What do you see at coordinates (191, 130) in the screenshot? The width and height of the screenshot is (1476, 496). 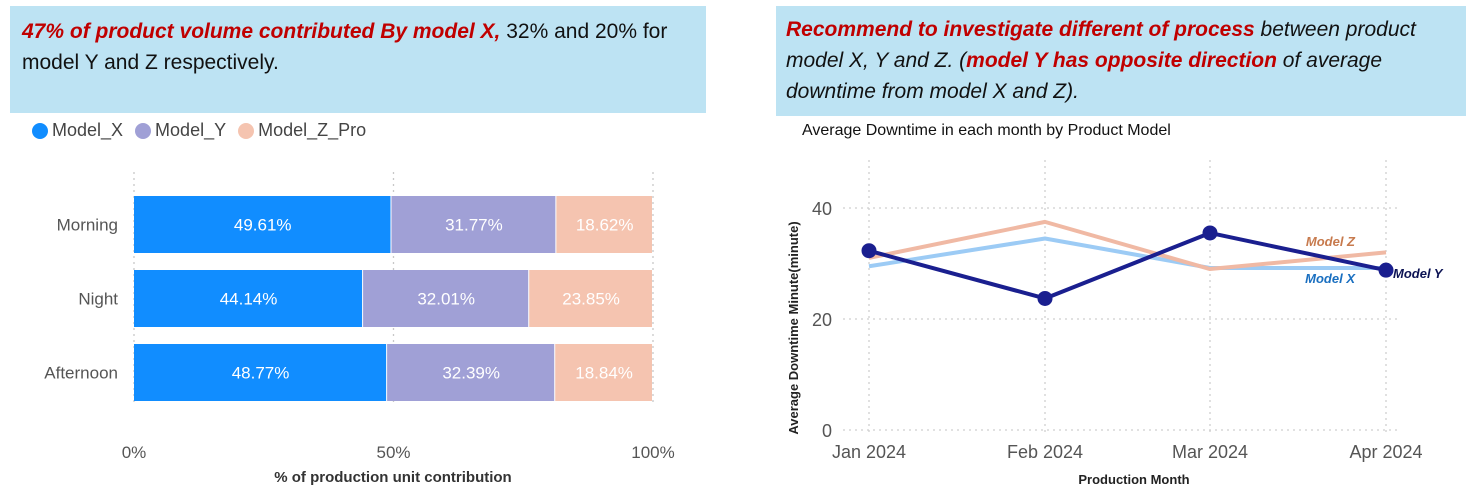 I see `legend-label-model-y: Model_Y` at bounding box center [191, 130].